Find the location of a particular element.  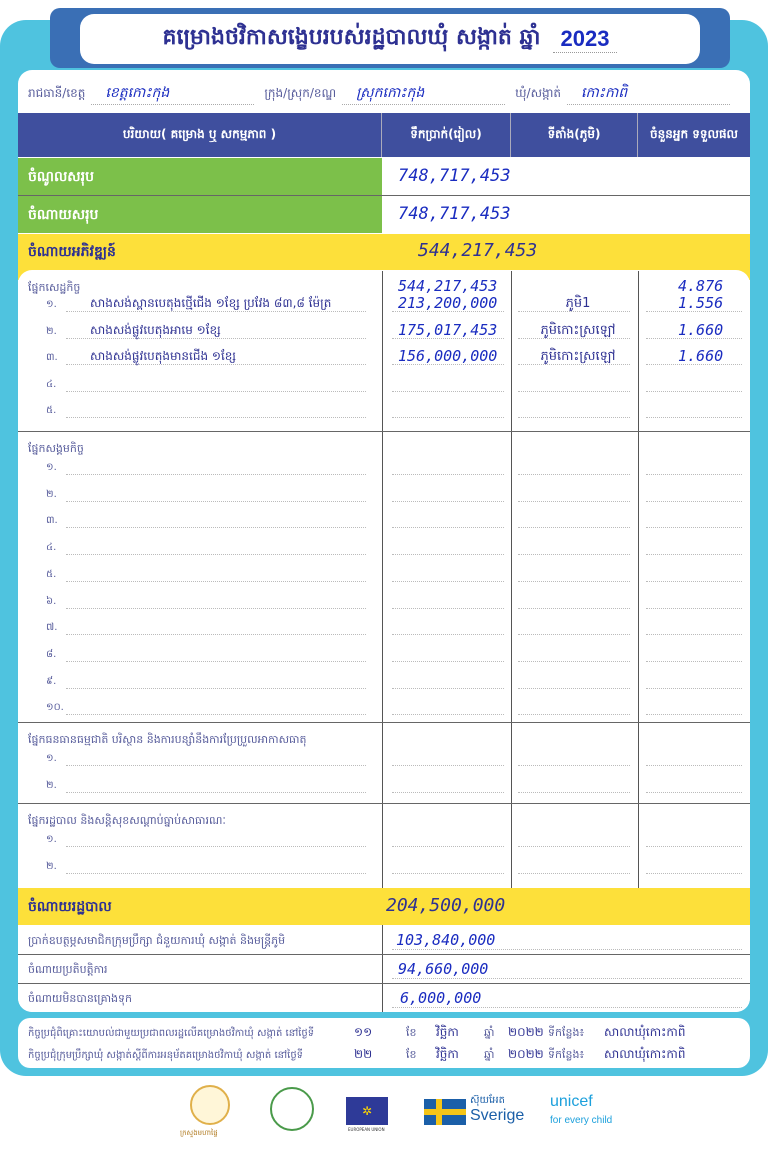

month-label: ខែ is located at coordinates (411, 1054).